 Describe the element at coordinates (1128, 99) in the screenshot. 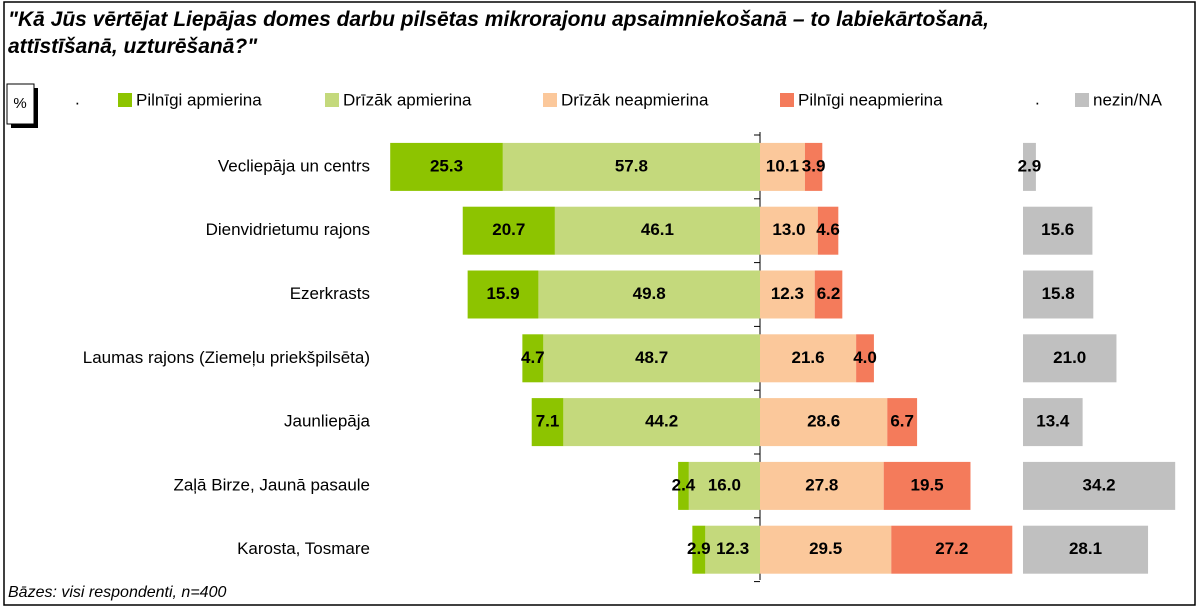

I see `legend-label: nezin/NA` at that location.